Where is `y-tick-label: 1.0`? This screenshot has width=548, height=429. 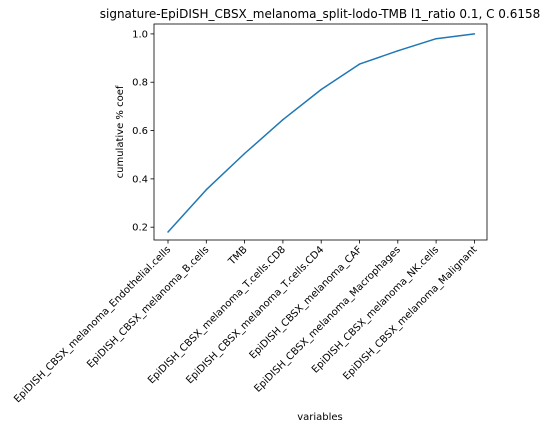 y-tick-label: 1.0 is located at coordinates (140, 34).